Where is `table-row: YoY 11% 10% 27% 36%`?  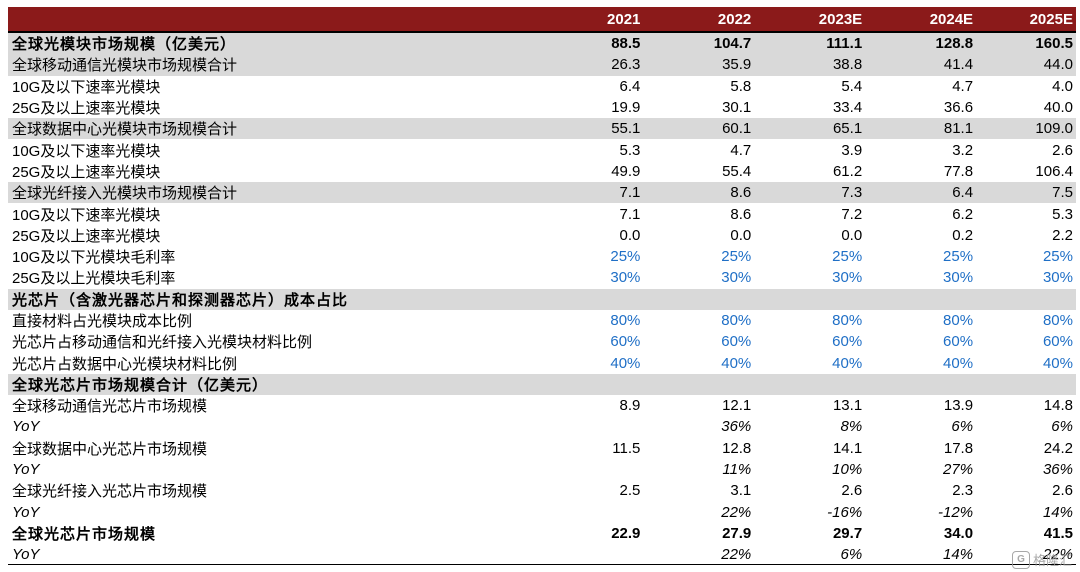 table-row: YoY 11% 10% 27% 36% is located at coordinates (542, 469).